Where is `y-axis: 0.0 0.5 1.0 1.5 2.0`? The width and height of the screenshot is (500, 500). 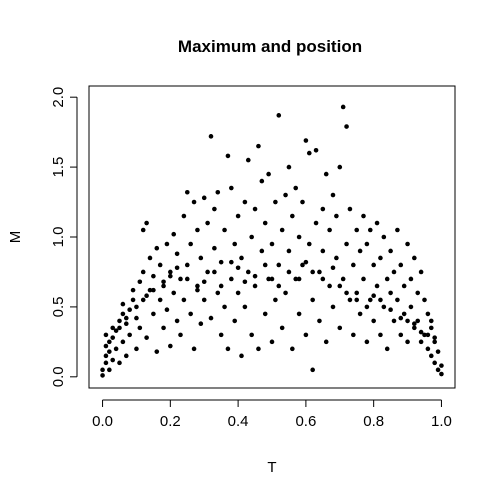
y-axis: 0.0 0.5 1.0 1.5 2.0 is located at coordinates (64, 237).